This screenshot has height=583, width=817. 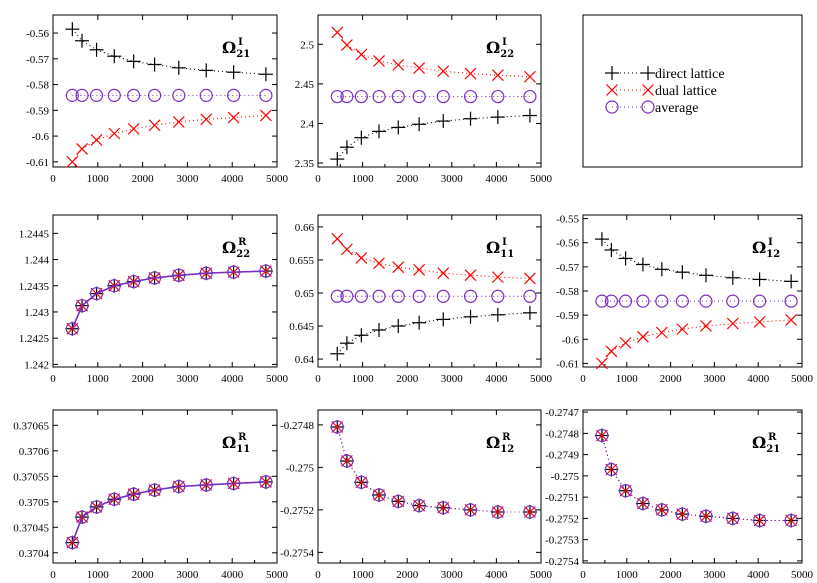 What do you see at coordinates (243, 449) in the screenshot?
I see `panel-title-subscript: 11` at bounding box center [243, 449].